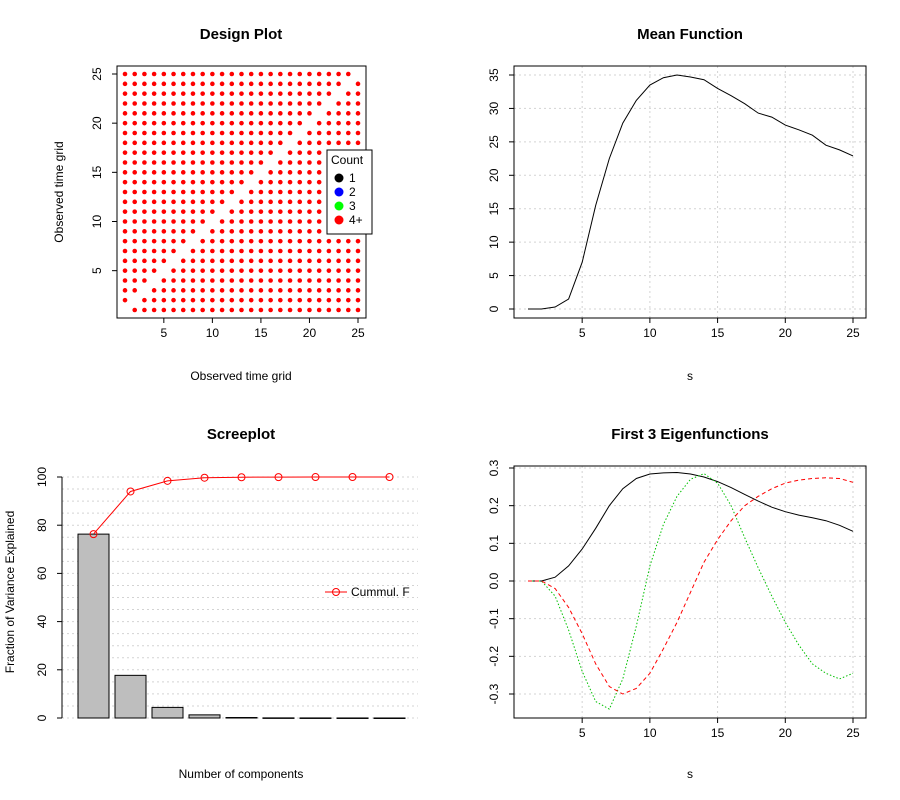 This screenshot has height=800, width=900. Describe the element at coordinates (241, 506) in the screenshot. I see `cumulative-fve-points` at that location.